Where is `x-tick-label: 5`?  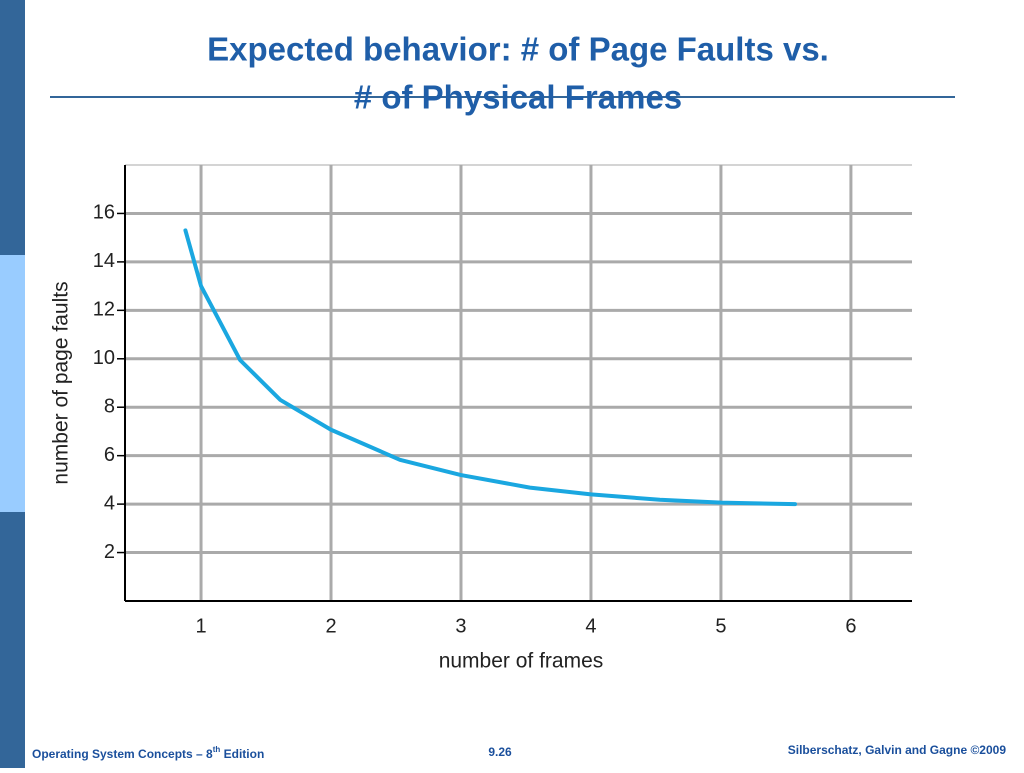
x-tick-label: 5 is located at coordinates (720, 626).